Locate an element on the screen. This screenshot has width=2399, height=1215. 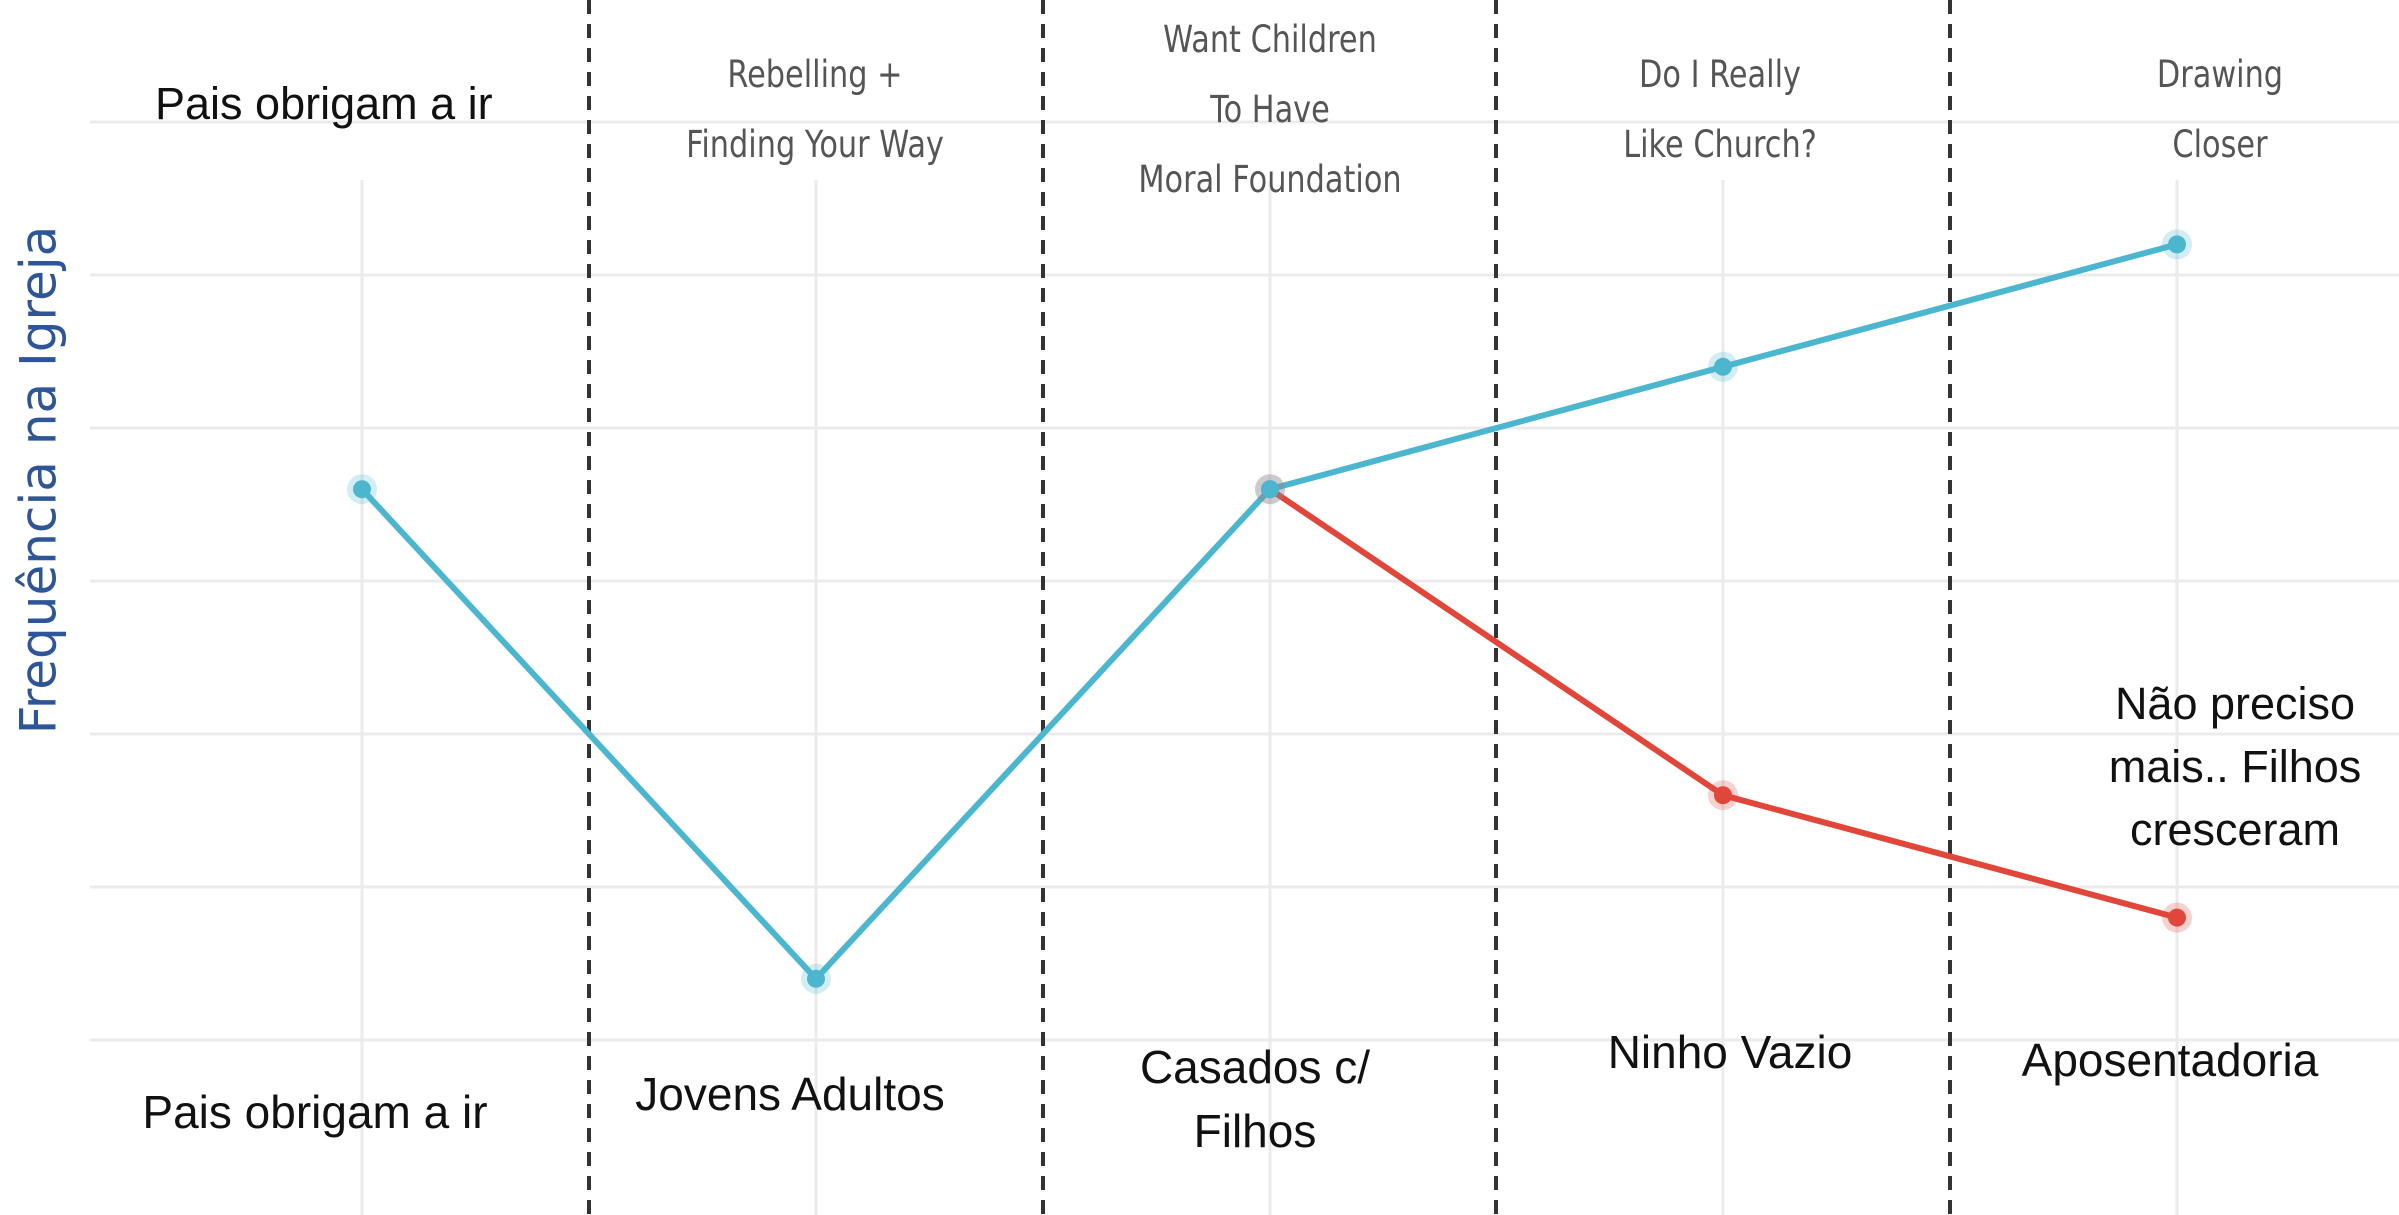
top-label-stage-5: Drawing Closer is located at coordinates (2220, 109).